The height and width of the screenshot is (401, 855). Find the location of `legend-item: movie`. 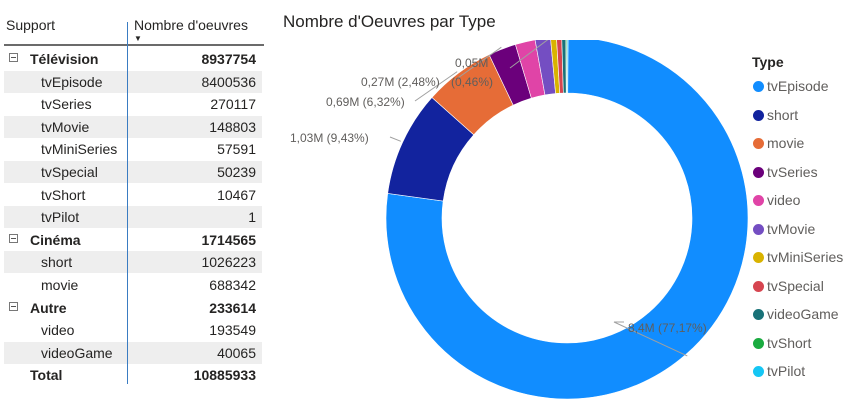

legend-item: movie is located at coordinates (778, 143).